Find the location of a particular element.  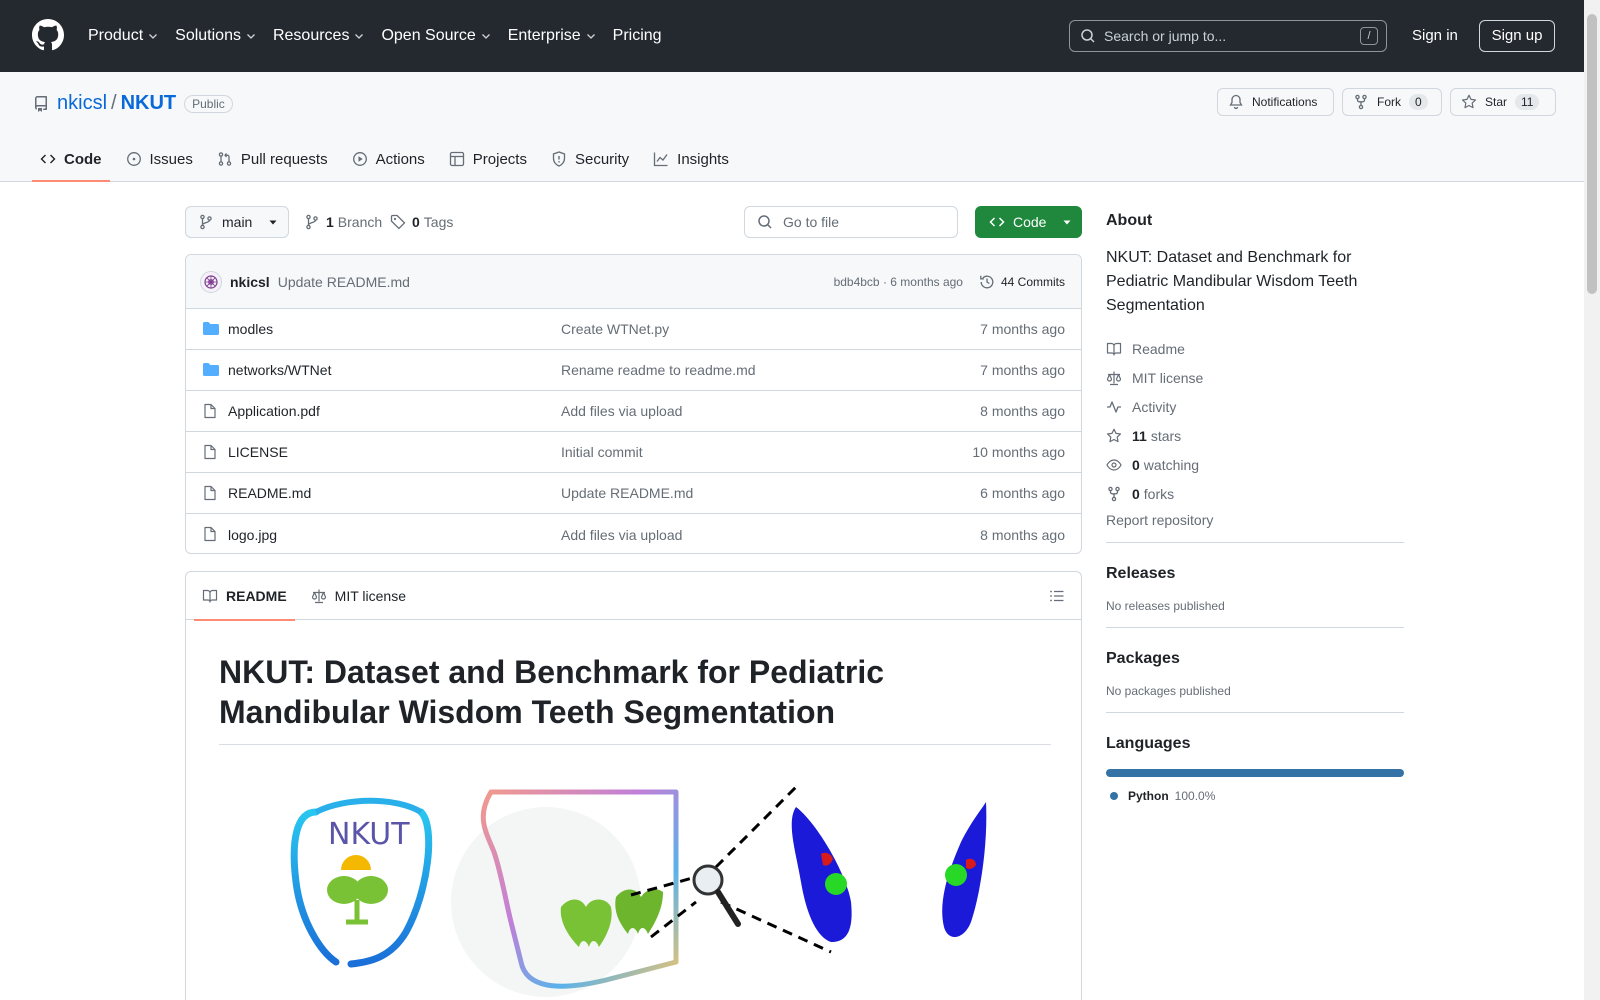

forks-link: 0 forks is located at coordinates (1255, 493).